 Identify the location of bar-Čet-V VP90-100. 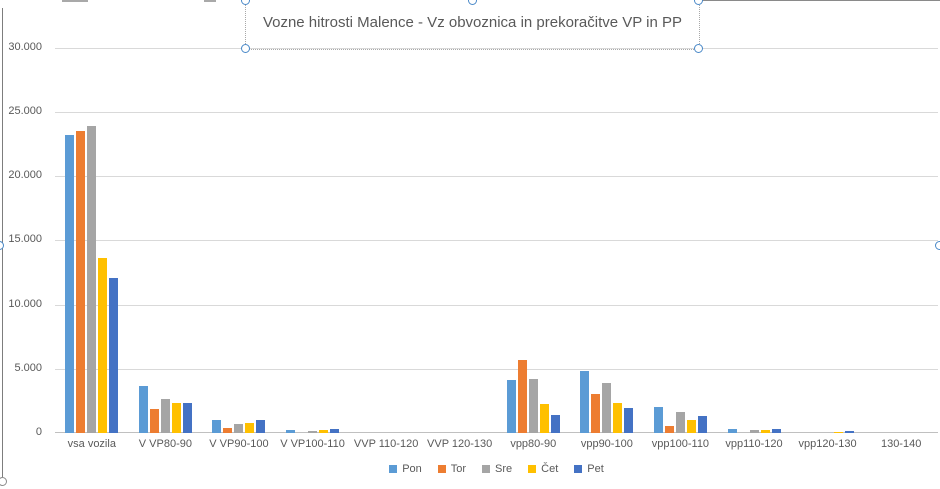
(250, 428).